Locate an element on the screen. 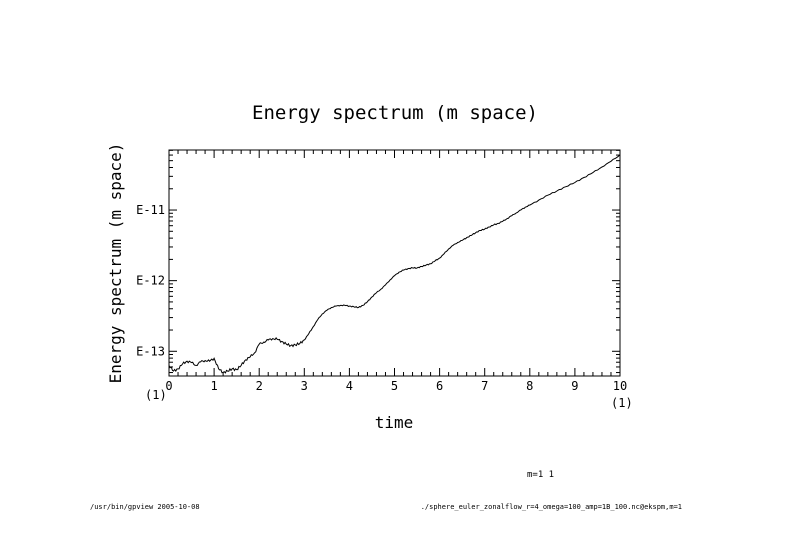 Image resolution: width=789 pixels, height=558 pixels. y-axis-label: Energy spectrum (m space) is located at coordinates (115, 263).